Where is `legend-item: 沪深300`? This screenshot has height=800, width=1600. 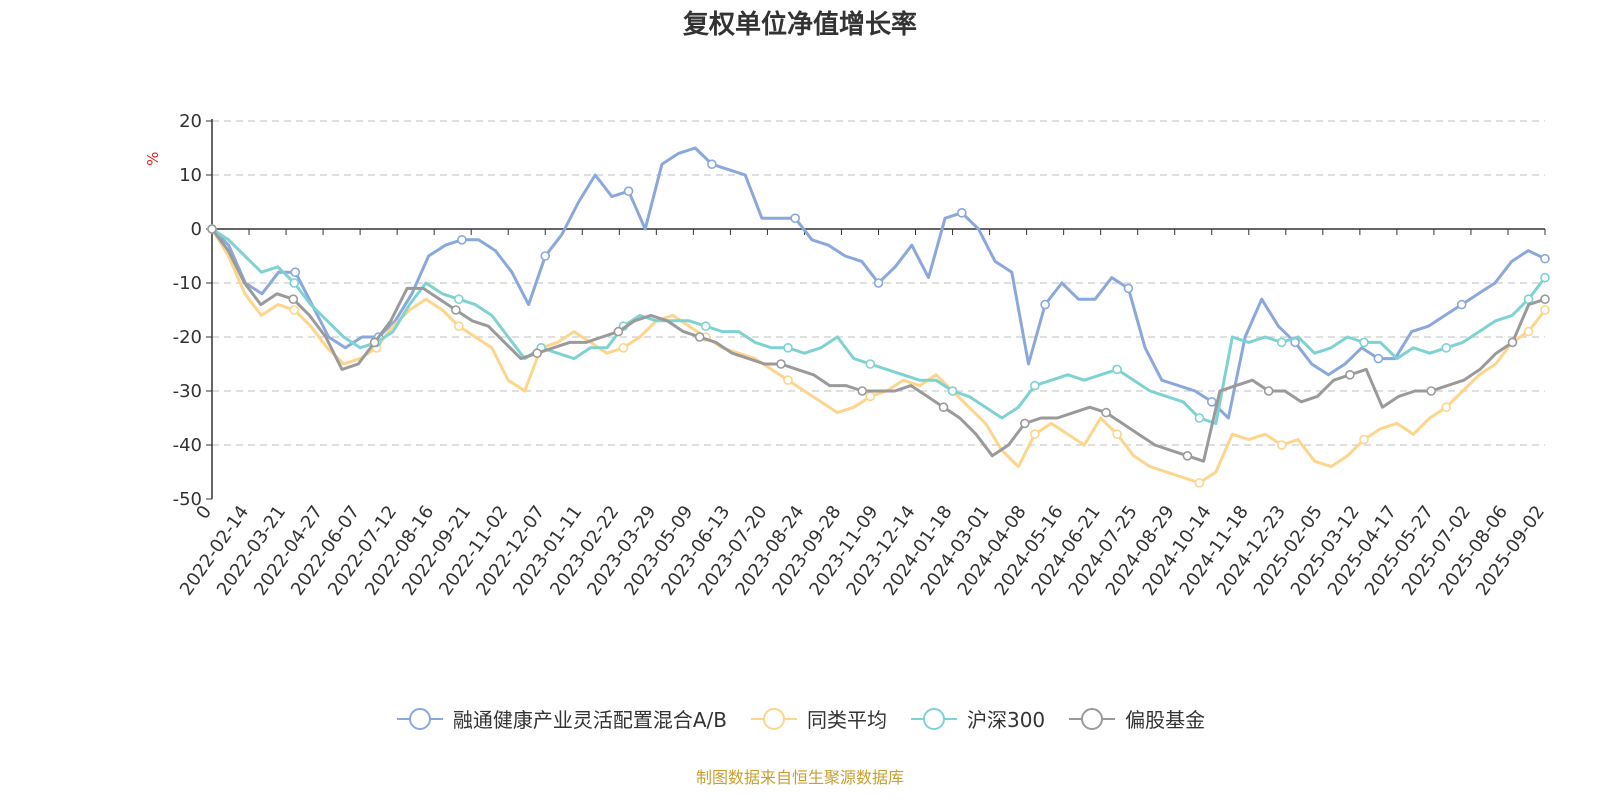
legend-item: 沪深300 is located at coordinates (977, 718).